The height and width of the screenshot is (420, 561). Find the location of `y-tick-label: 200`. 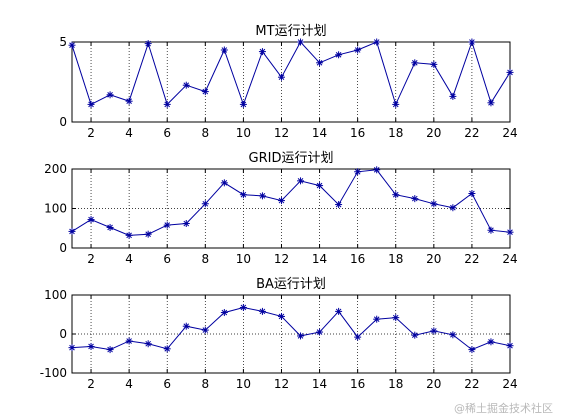

y-tick-label: 200 is located at coordinates (55, 169).